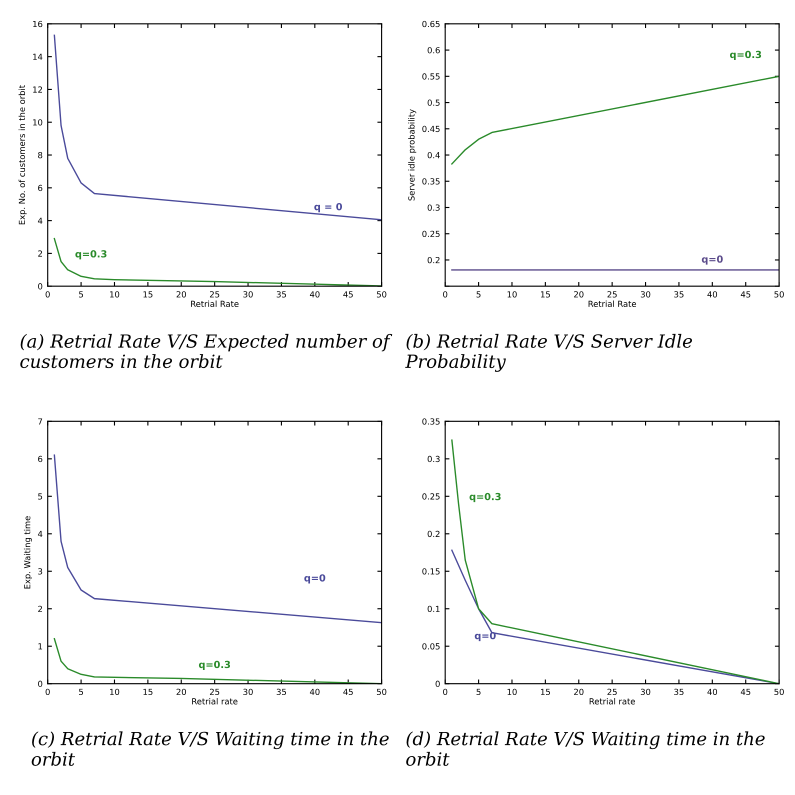  Describe the element at coordinates (548, 353) in the screenshot. I see `text: (b) Retrial Rate V/S Server Idle Probability` at that location.